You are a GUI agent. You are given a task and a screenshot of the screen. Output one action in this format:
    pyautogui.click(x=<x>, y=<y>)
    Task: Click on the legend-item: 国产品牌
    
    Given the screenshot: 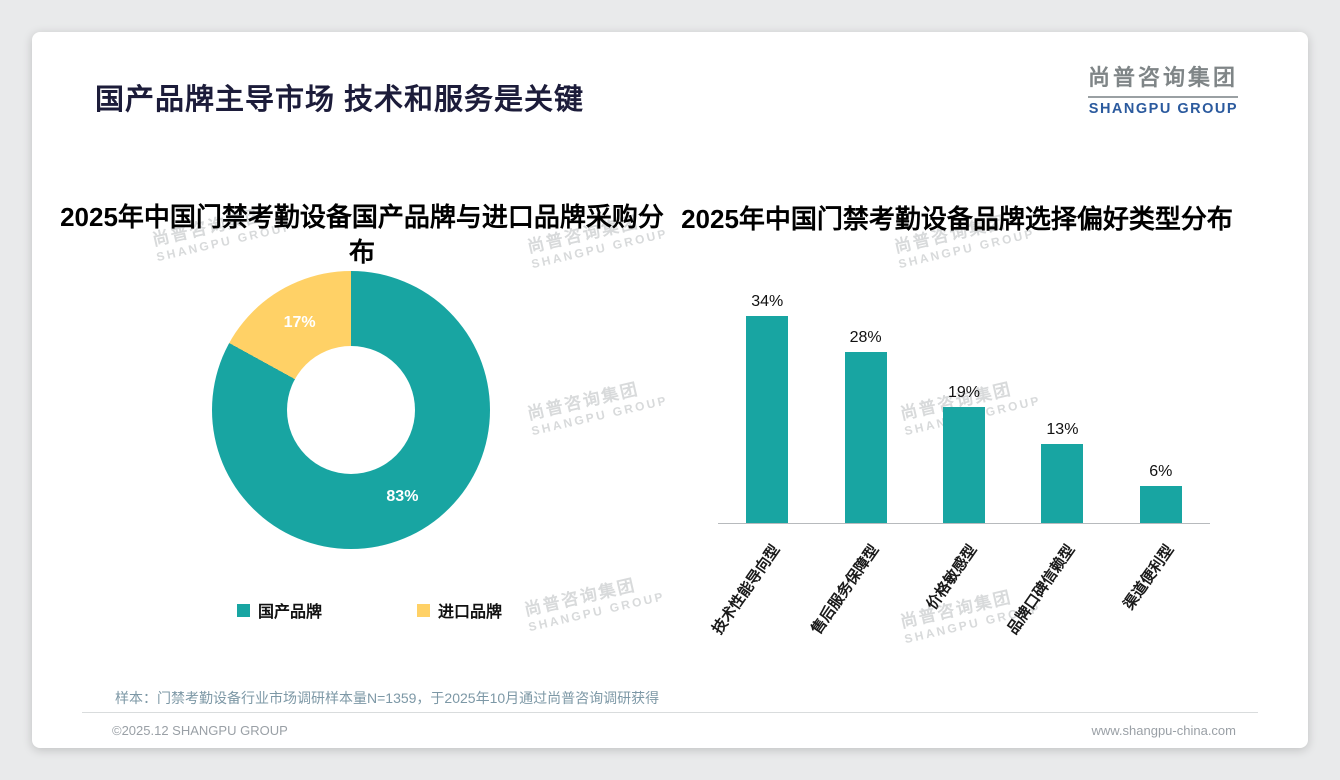 What is the action you would take?
    pyautogui.click(x=279, y=610)
    